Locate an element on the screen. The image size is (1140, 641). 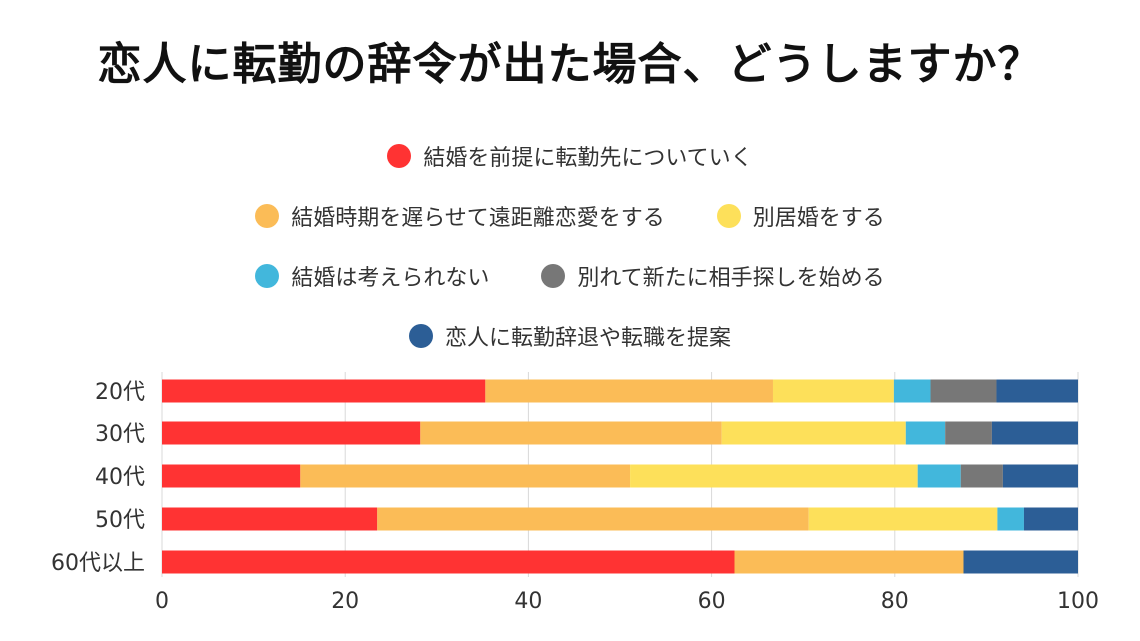
legend-item: 結婚時期を遅らせて遠距離恋愛をする is located at coordinates (460, 216).